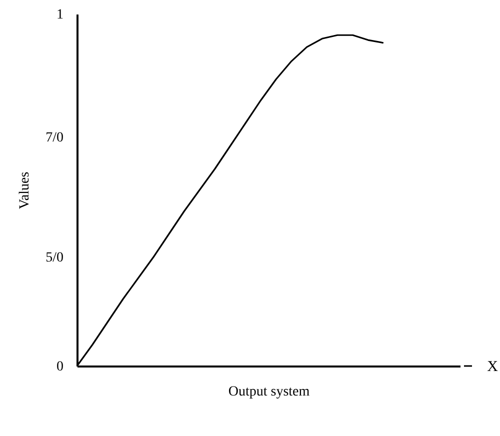 Image resolution: width=500 pixels, height=436 pixels. Describe the element at coordinates (55, 258) in the screenshot. I see `y-tick-label: 5/0` at that location.